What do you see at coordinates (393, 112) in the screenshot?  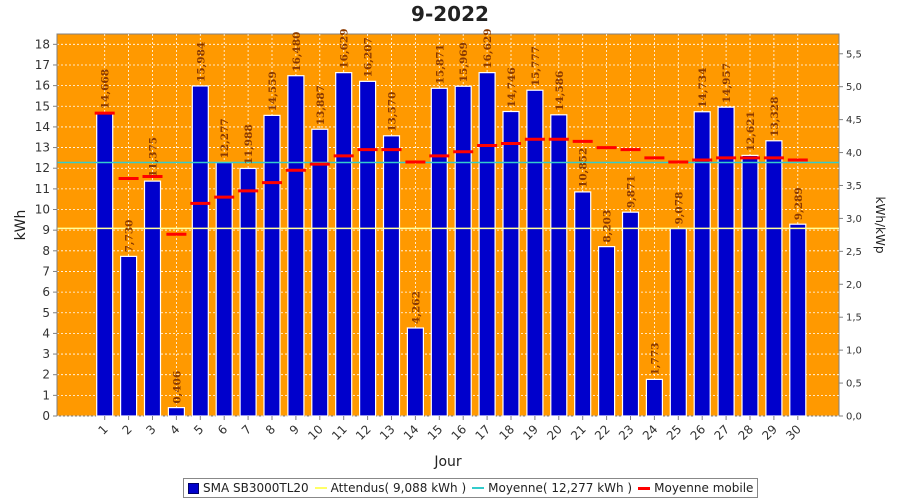 I see `bar-value-label: 13,570` at bounding box center [393, 112].